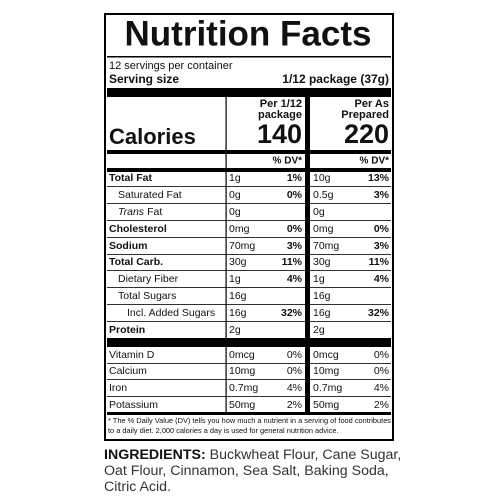 This screenshot has height=500, width=500. Describe the element at coordinates (148, 279) in the screenshot. I see `nutrient-name: Dietary Fiber` at that location.